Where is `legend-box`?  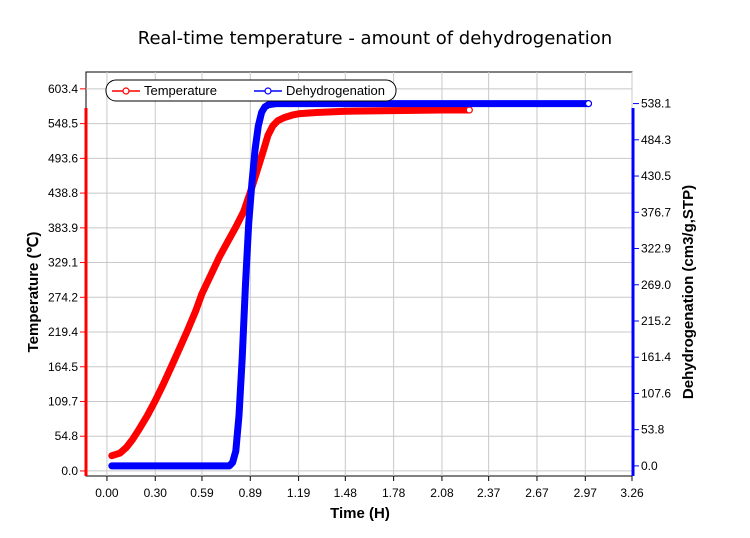 legend-box is located at coordinates (251, 90).